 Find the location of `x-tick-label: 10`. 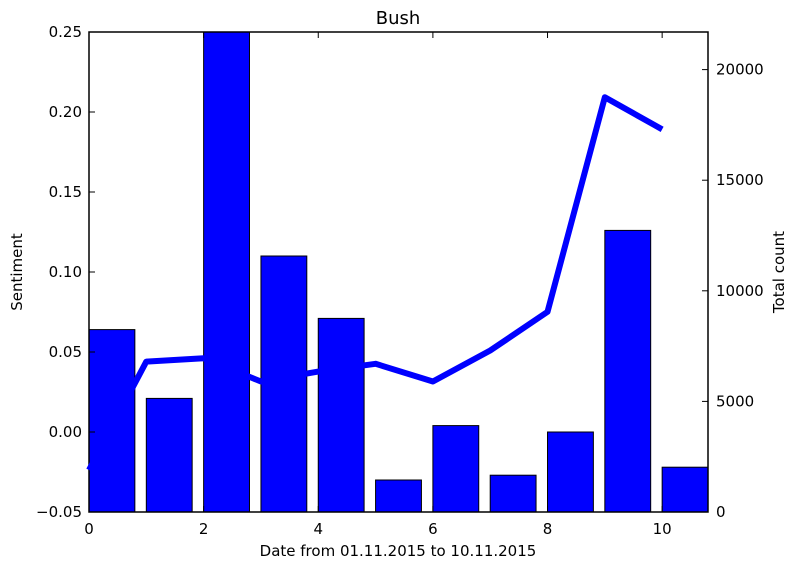

x-tick-label: 10 is located at coordinates (662, 529).